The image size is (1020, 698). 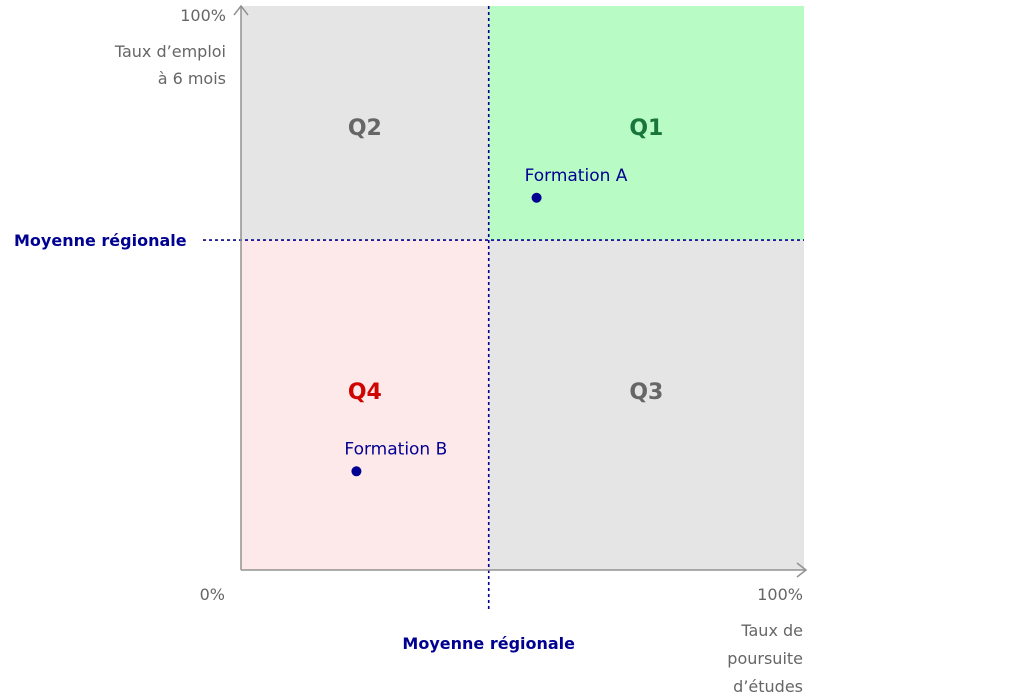 What do you see at coordinates (100, 240) in the screenshot?
I see `mean-horizontal-label: Moyenne régionale` at bounding box center [100, 240].